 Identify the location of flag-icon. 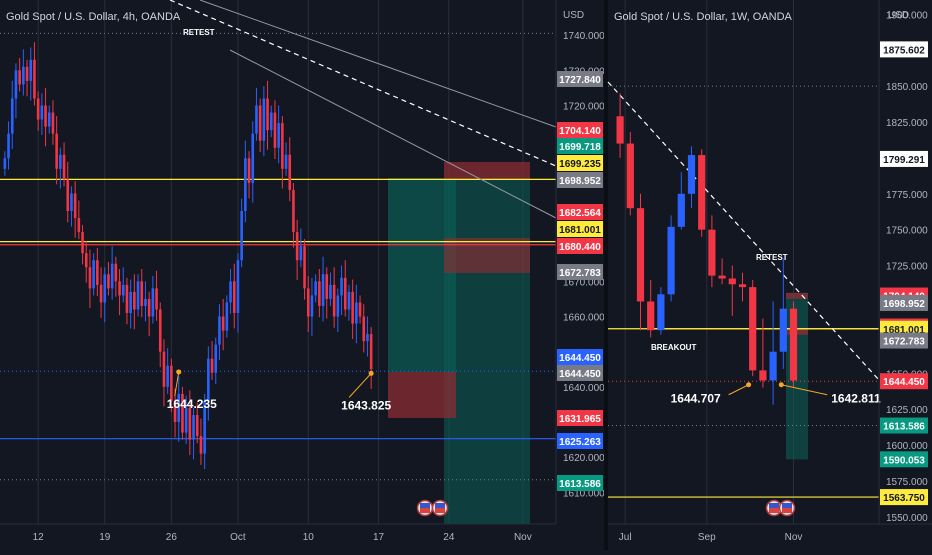
(780, 508).